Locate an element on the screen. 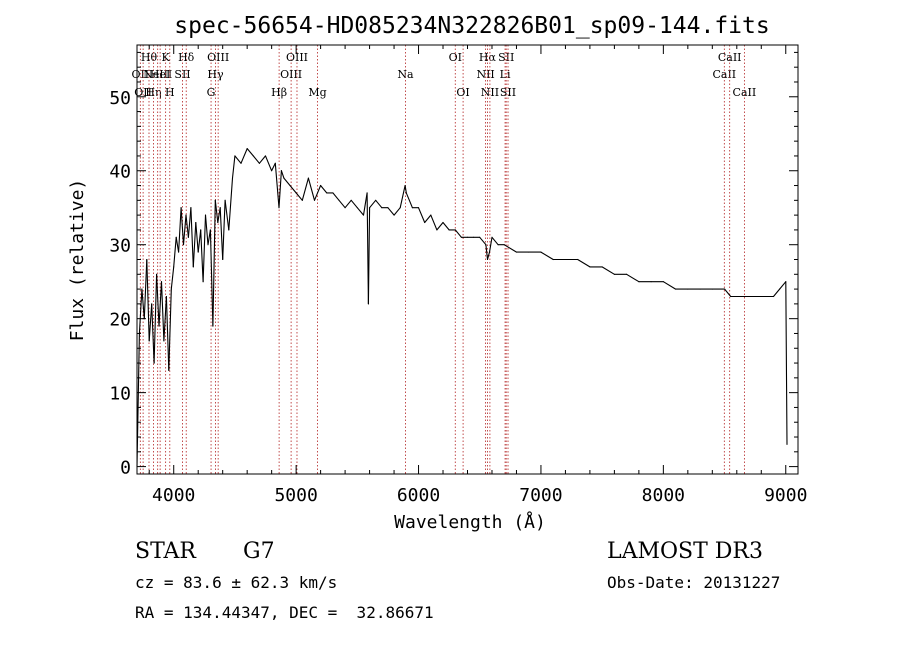 The width and height of the screenshot is (900, 649). line-marker-label-3: Hη is located at coordinates (153, 92).